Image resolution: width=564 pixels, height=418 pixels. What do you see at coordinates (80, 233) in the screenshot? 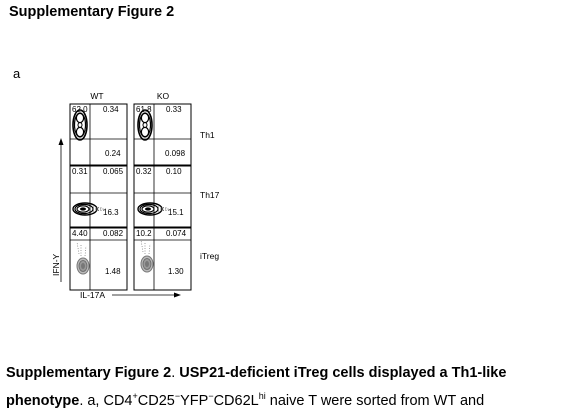
I see `itreg-wt-upper-left: 4.40` at bounding box center [80, 233].